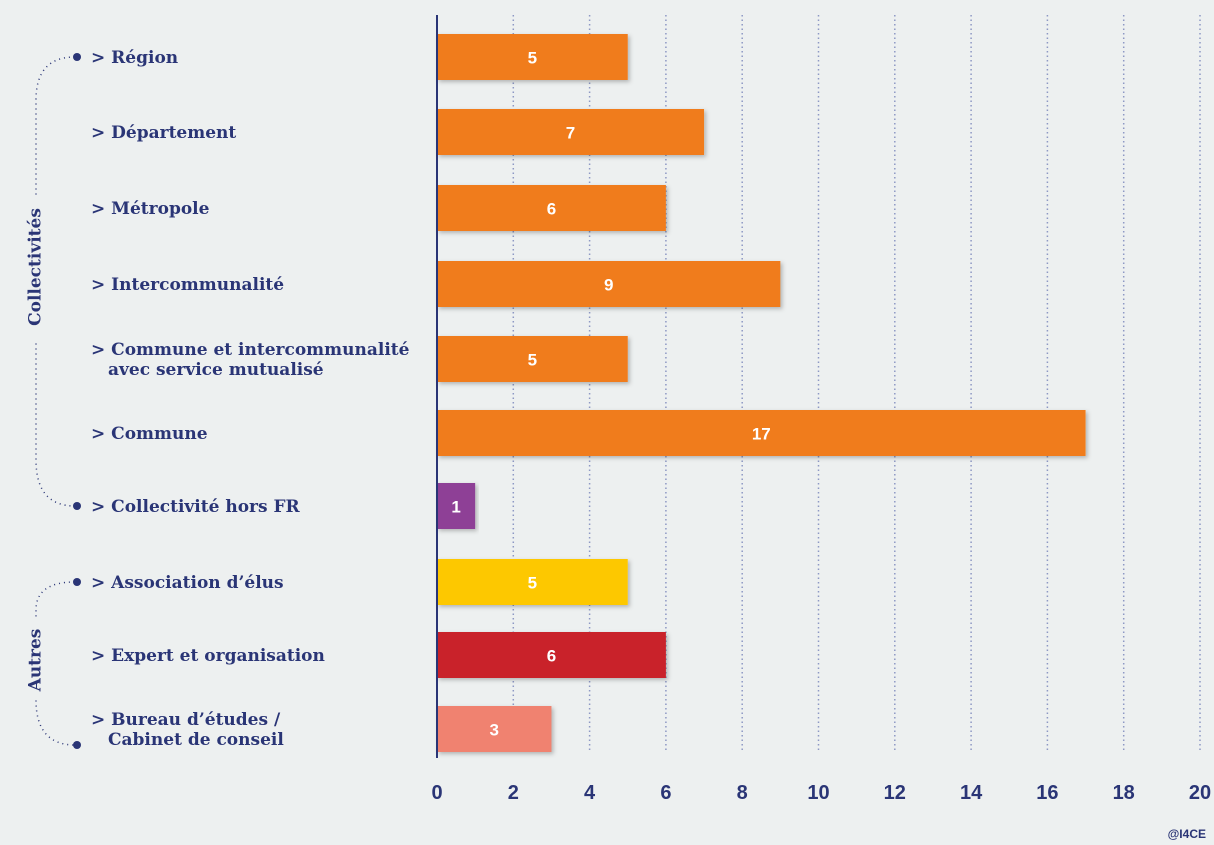 The image size is (1214, 845). Describe the element at coordinates (1187, 834) in the screenshot. I see `credit: @I4CE` at that location.